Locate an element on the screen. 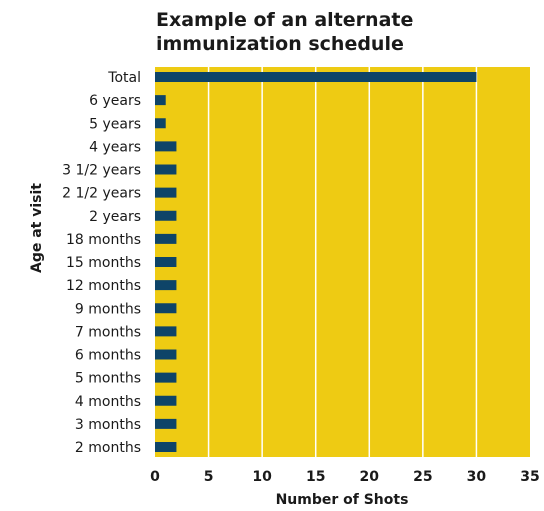 Image resolution: width=544 pixels, height=511 pixels. category-label: 5 years is located at coordinates (115, 124).